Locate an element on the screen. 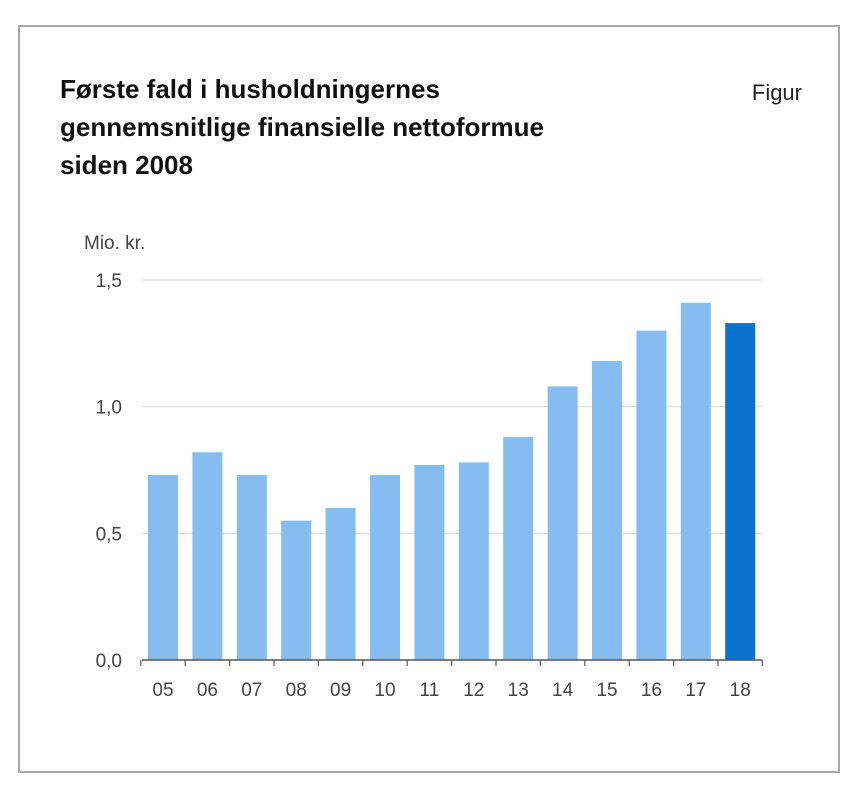 This screenshot has height=787, width=854. axes is located at coordinates (452, 662).